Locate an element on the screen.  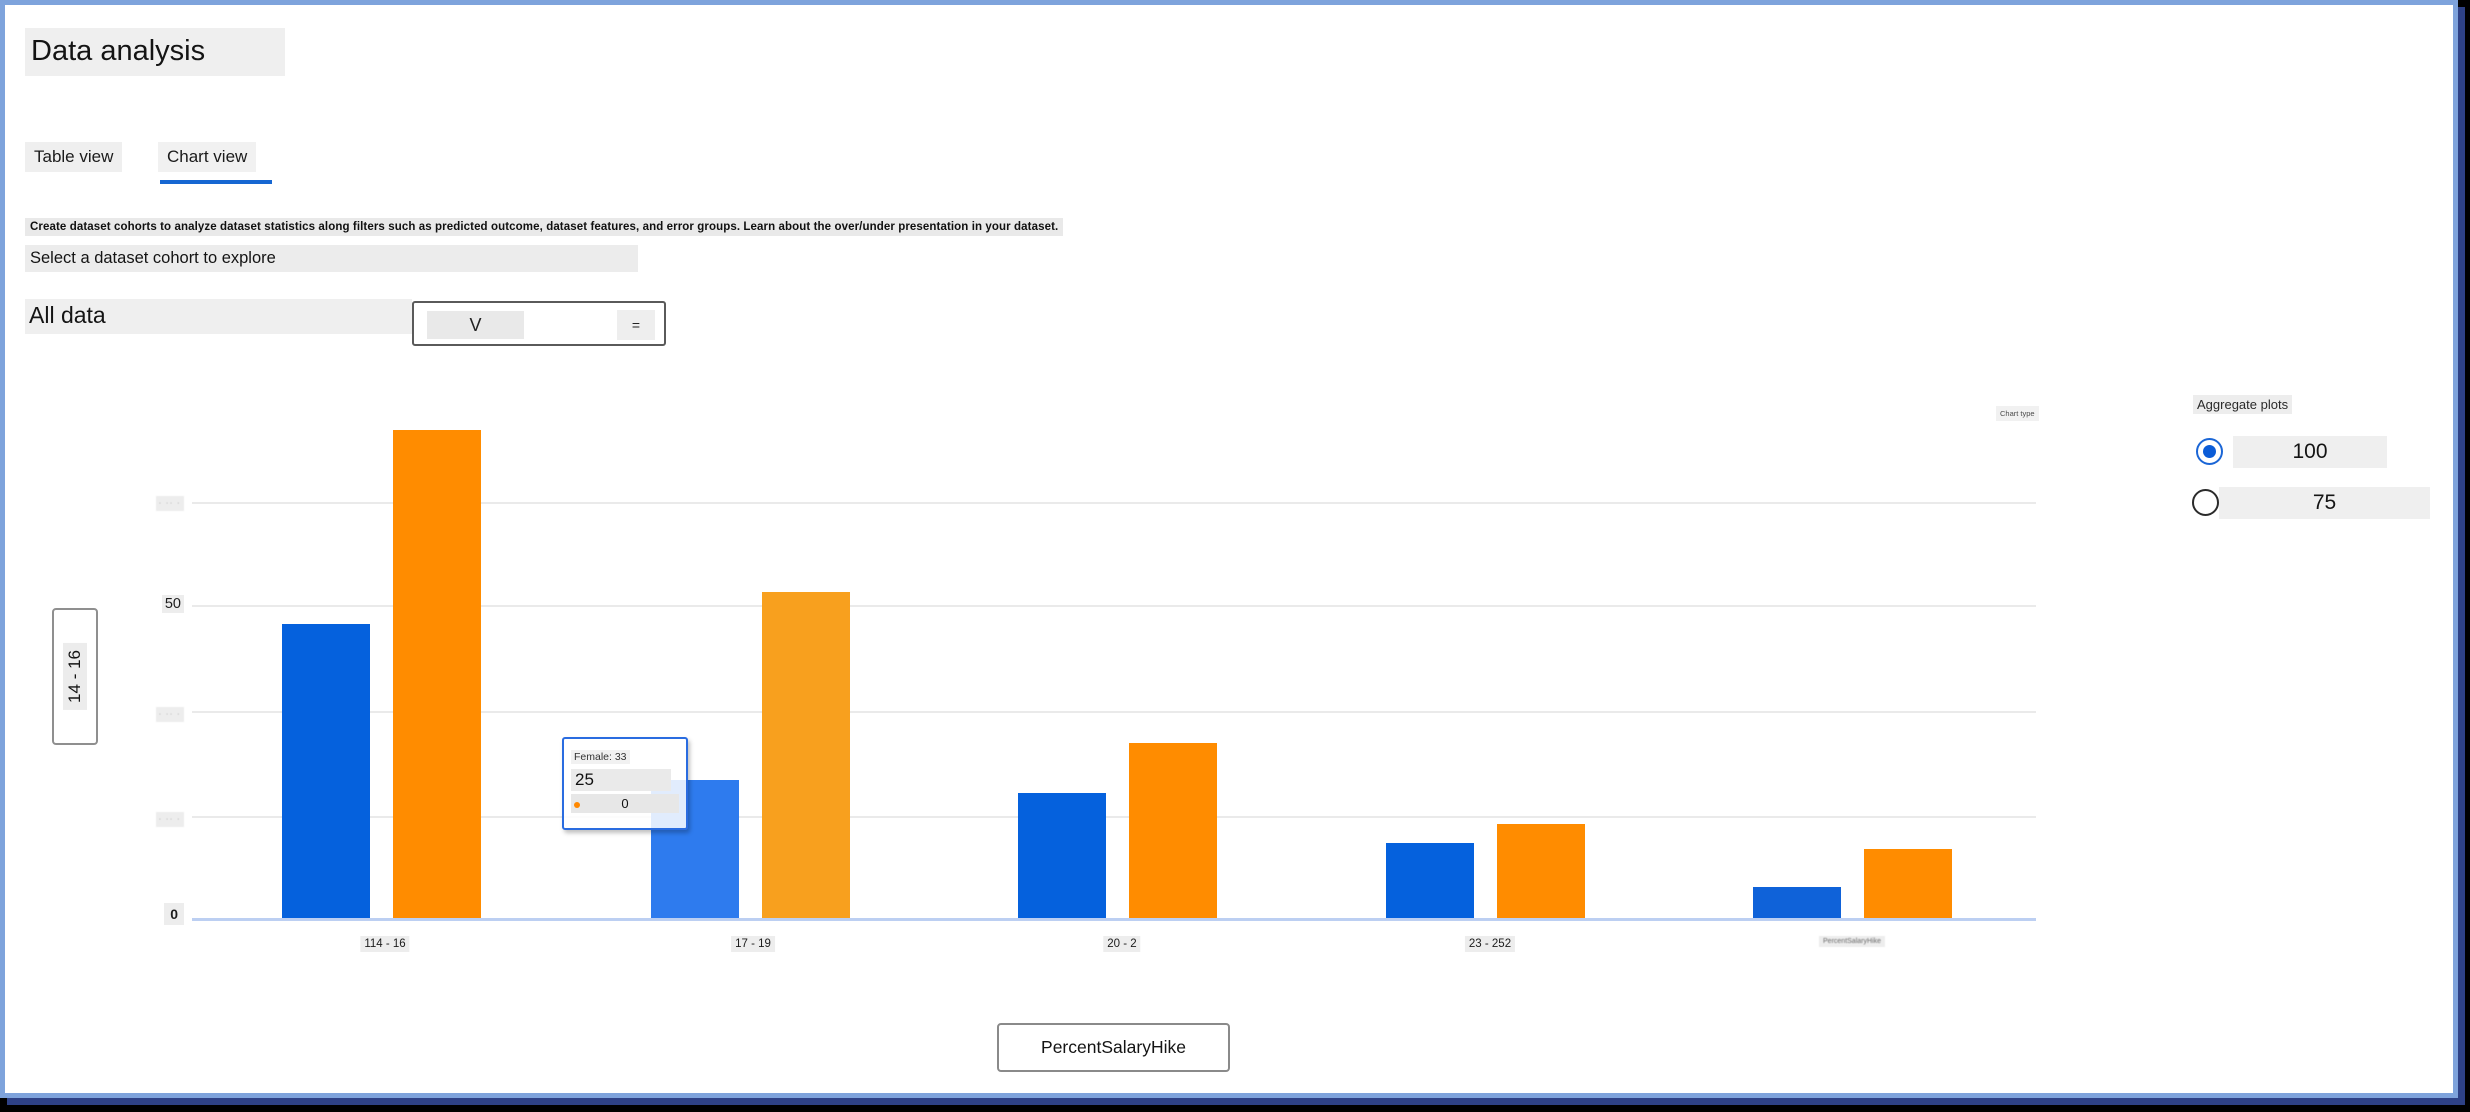
page-title: Data analysis is located at coordinates (155, 52).